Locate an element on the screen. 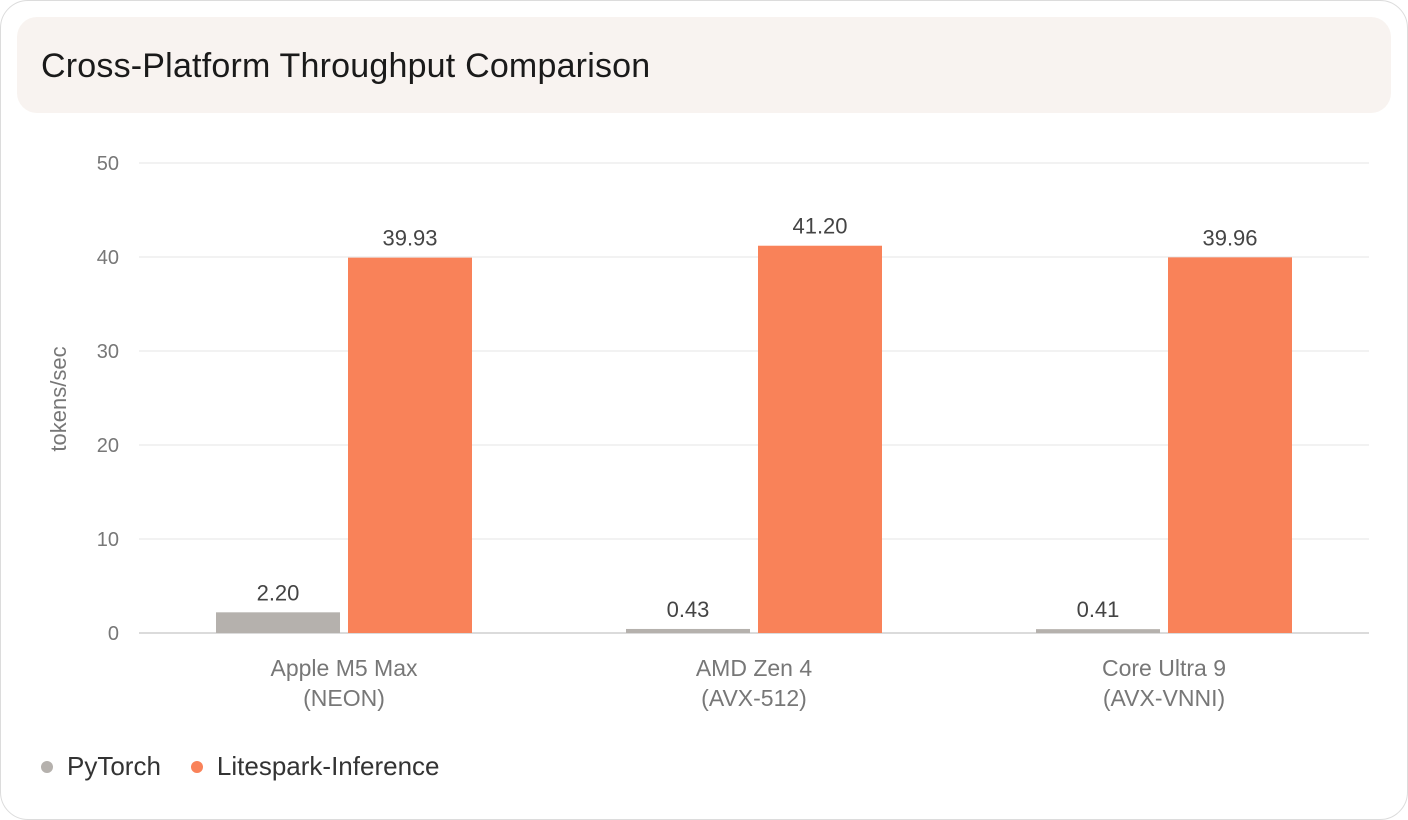  data-label: 41.20 is located at coordinates (819, 226).